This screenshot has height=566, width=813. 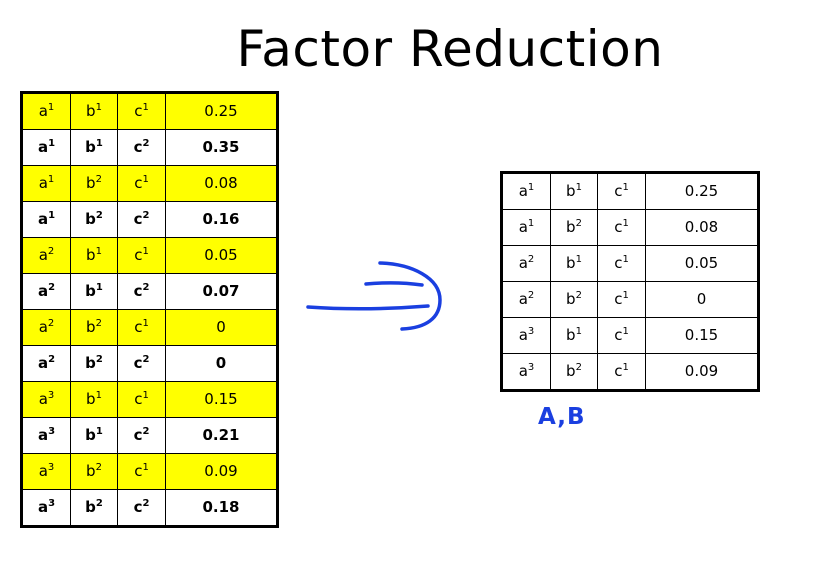 I want to click on probability-cell: 0.21, so click(x=221, y=435).